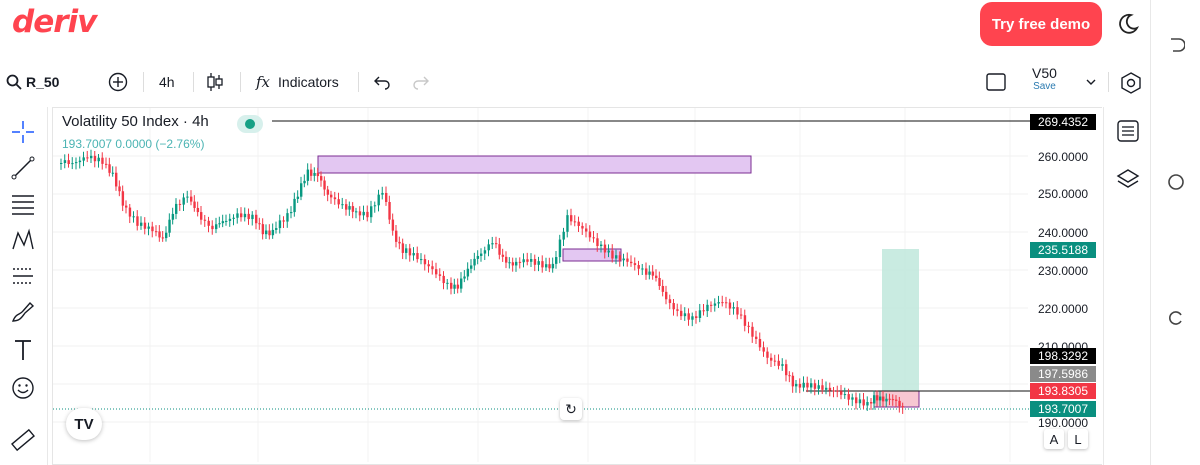  Describe the element at coordinates (1176, 318) in the screenshot. I see `rail-refresh-icon` at that location.